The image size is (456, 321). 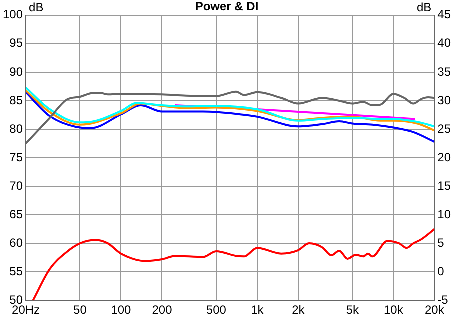 What do you see at coordinates (17, 100) in the screenshot?
I see `y-tick-label: 85` at bounding box center [17, 100].